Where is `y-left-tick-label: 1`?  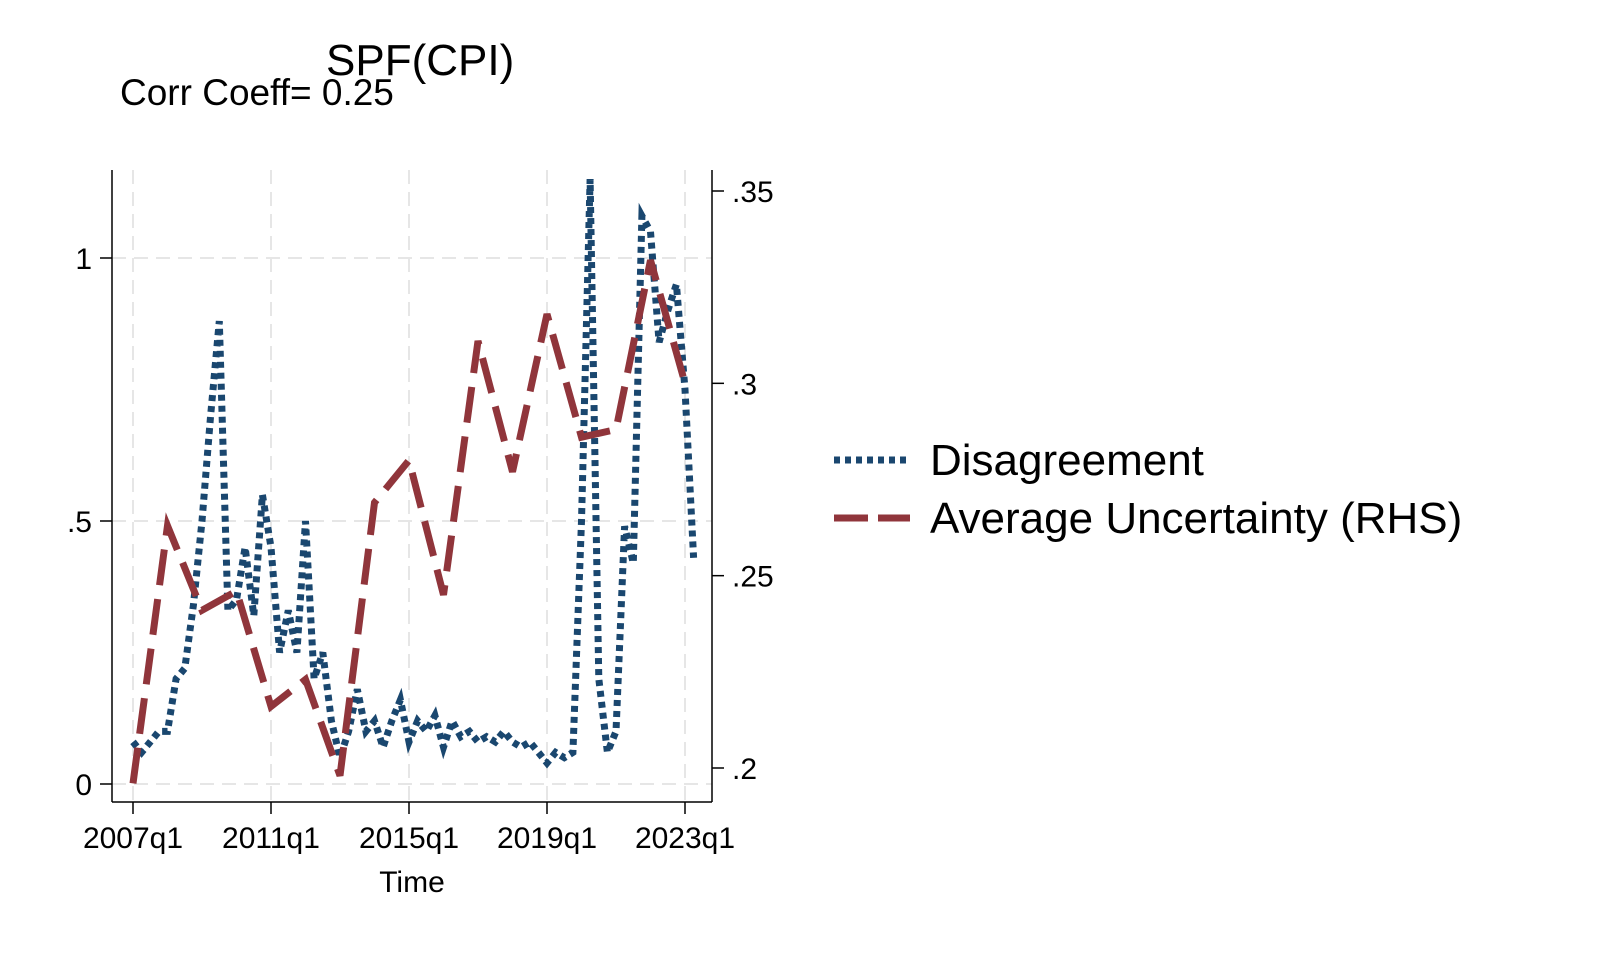 y-left-tick-label: 1 is located at coordinates (83, 259).